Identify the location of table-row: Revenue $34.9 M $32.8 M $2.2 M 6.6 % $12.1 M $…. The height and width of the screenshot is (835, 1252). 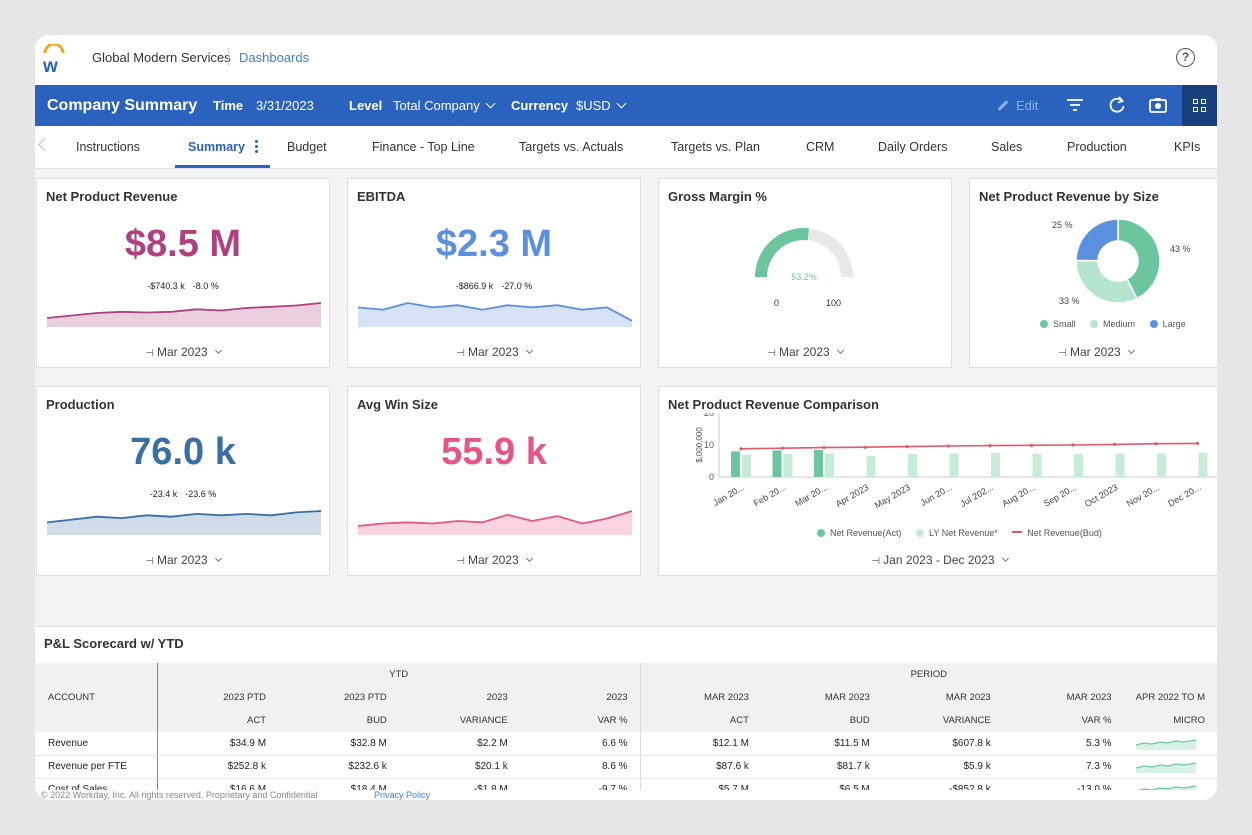
(626, 744).